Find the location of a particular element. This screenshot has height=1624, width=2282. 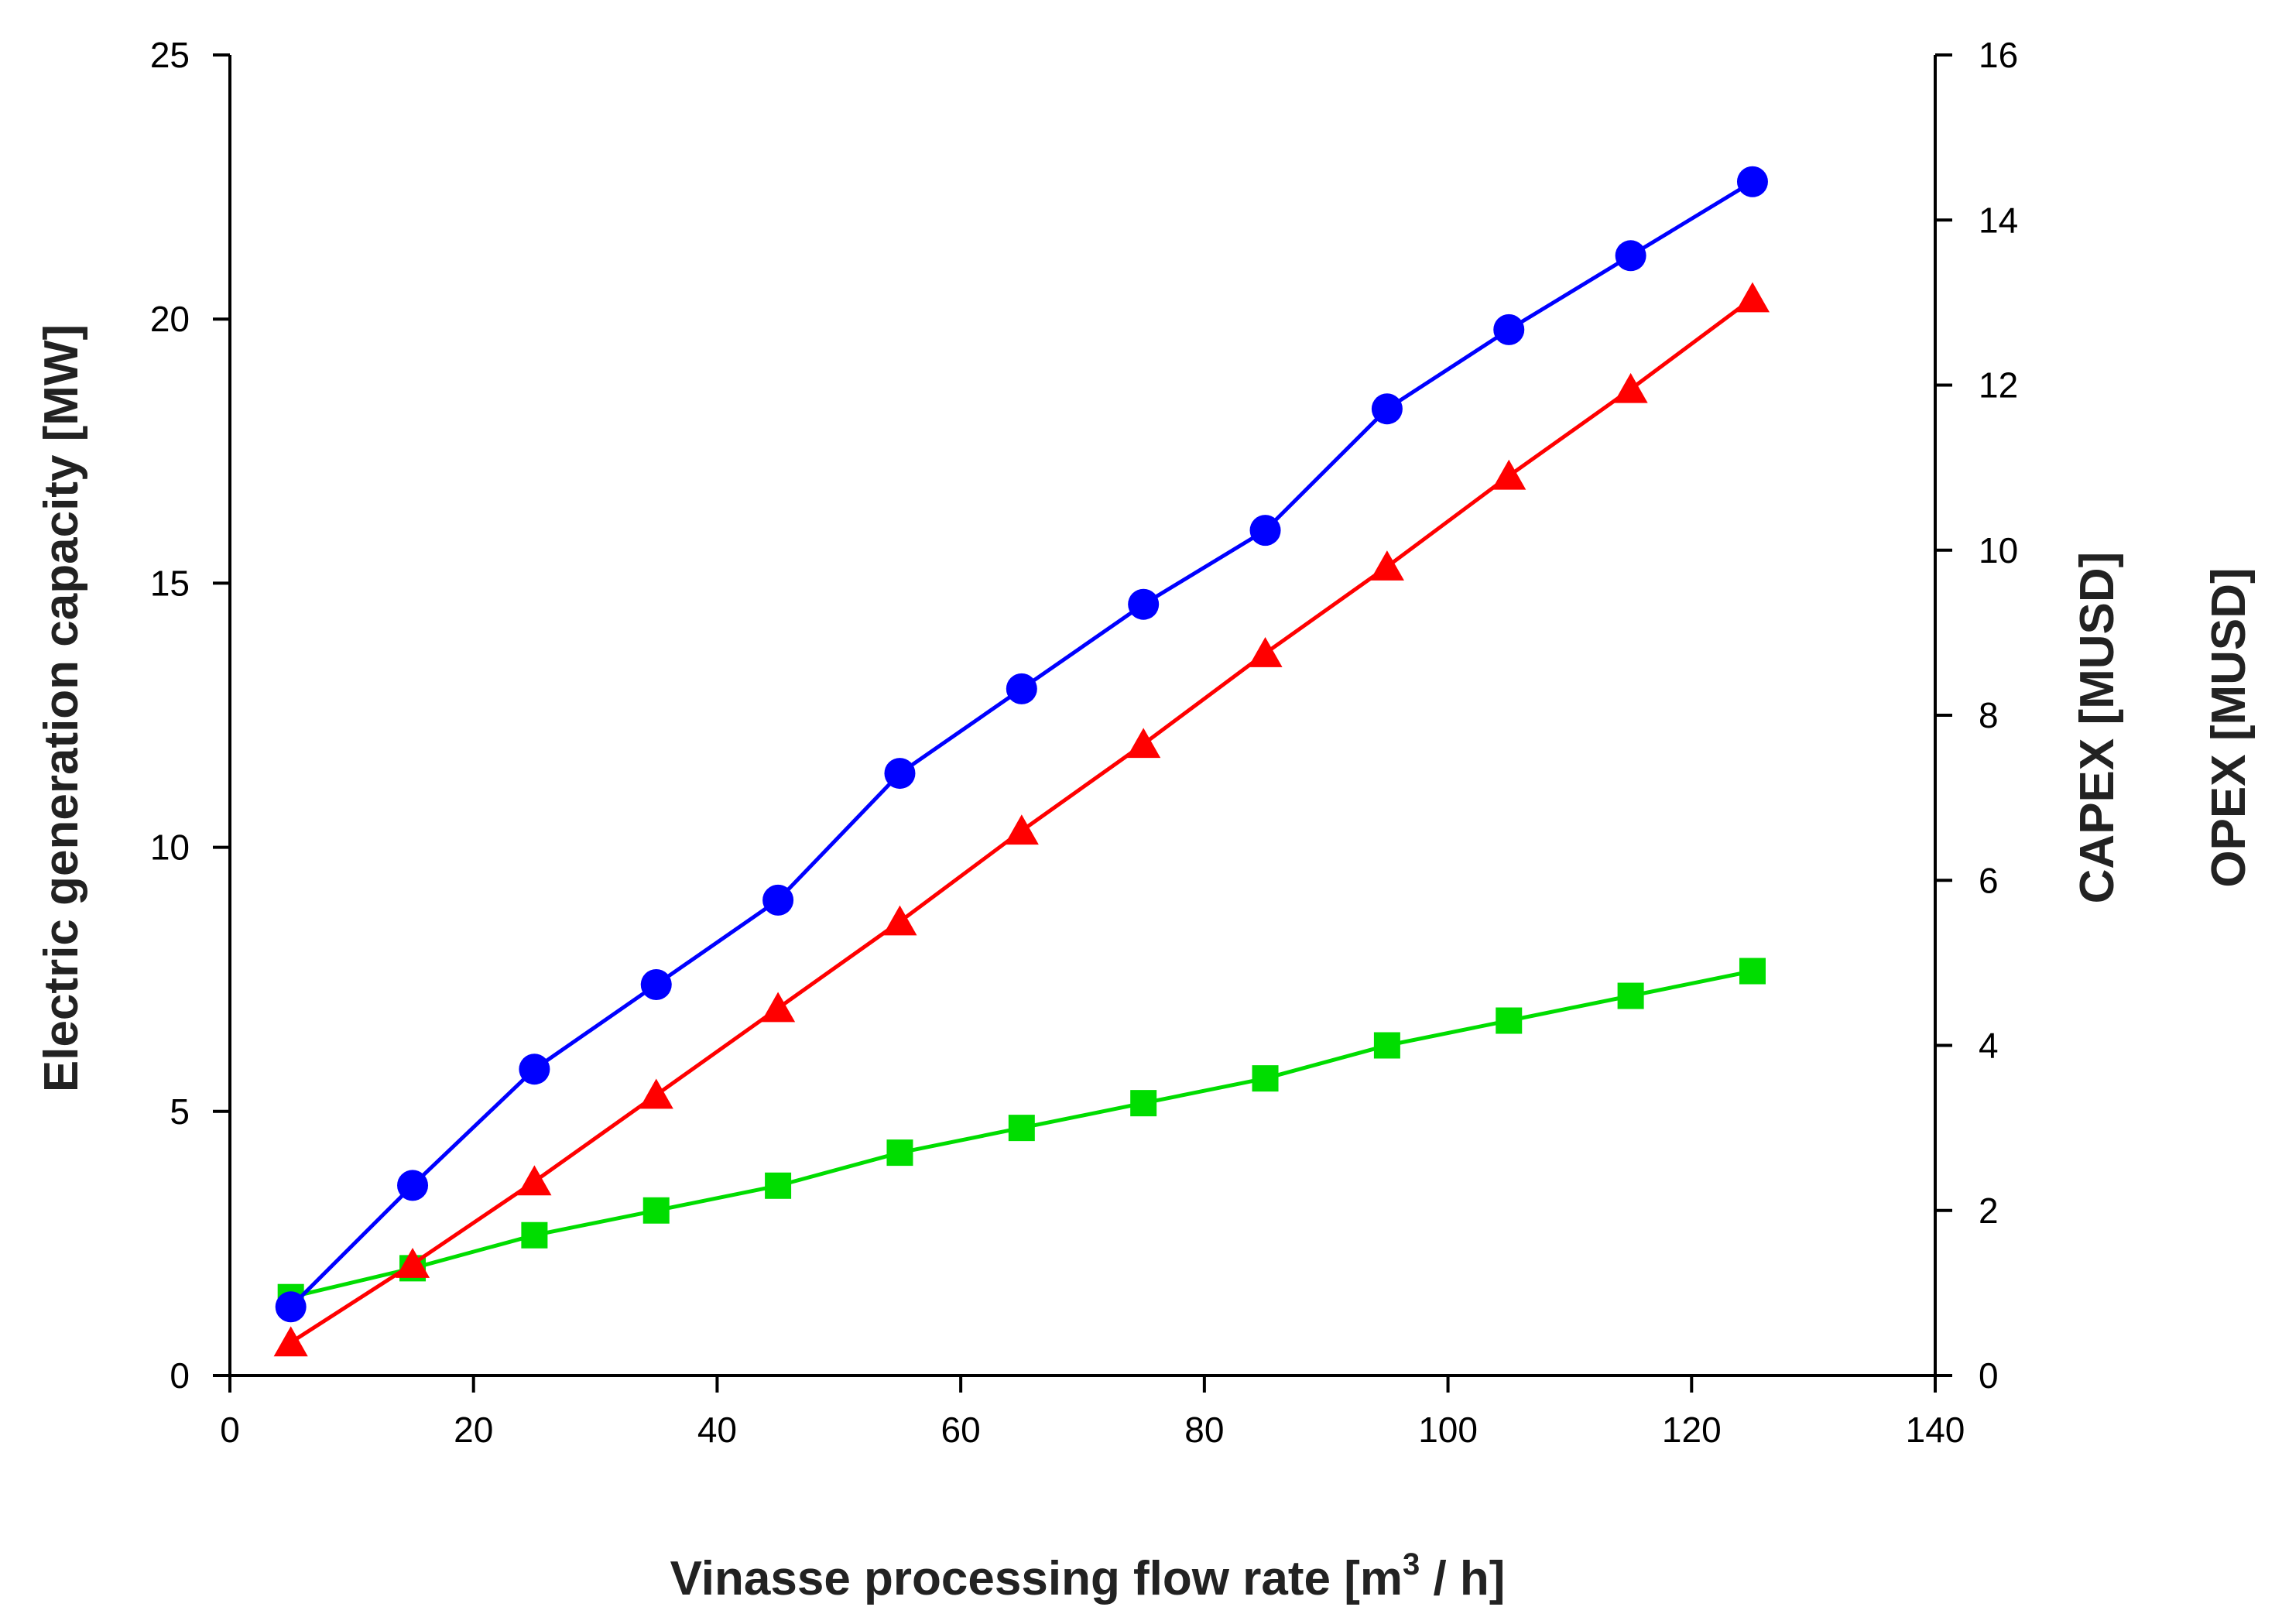

x-ticks: 0 20 40 60 80 100 120 140 is located at coordinates (1092, 1413).